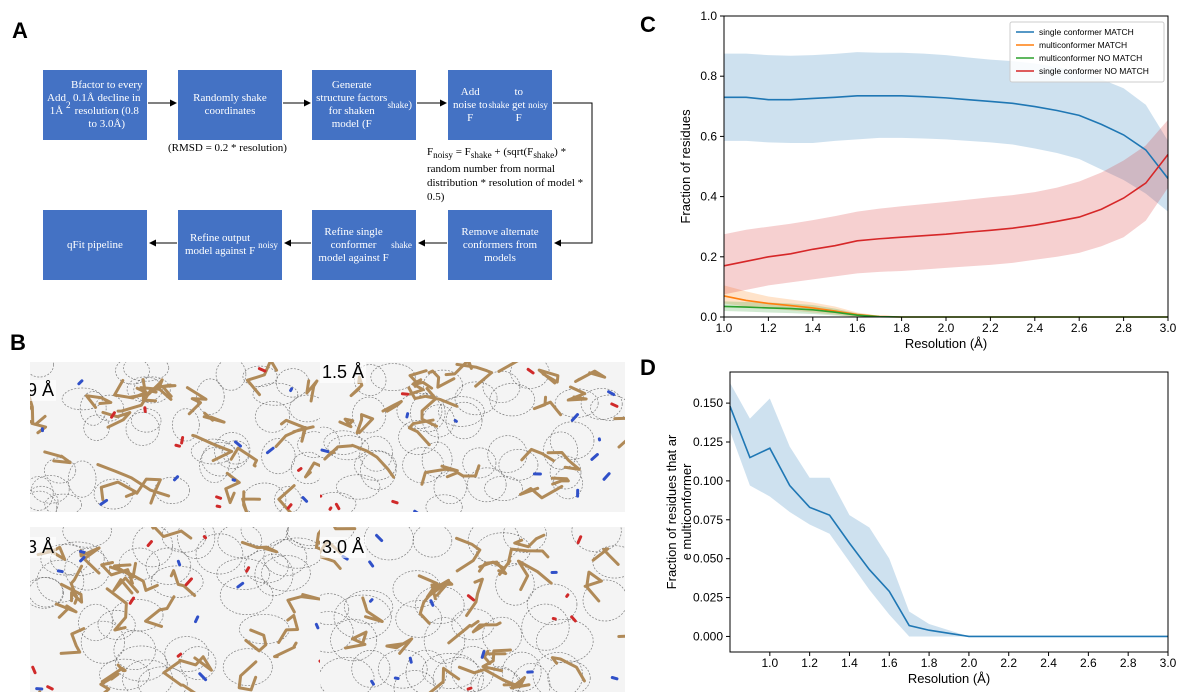 The height and width of the screenshot is (692, 1180). I want to click on y-tick-label: 0.4, so click(708, 197).